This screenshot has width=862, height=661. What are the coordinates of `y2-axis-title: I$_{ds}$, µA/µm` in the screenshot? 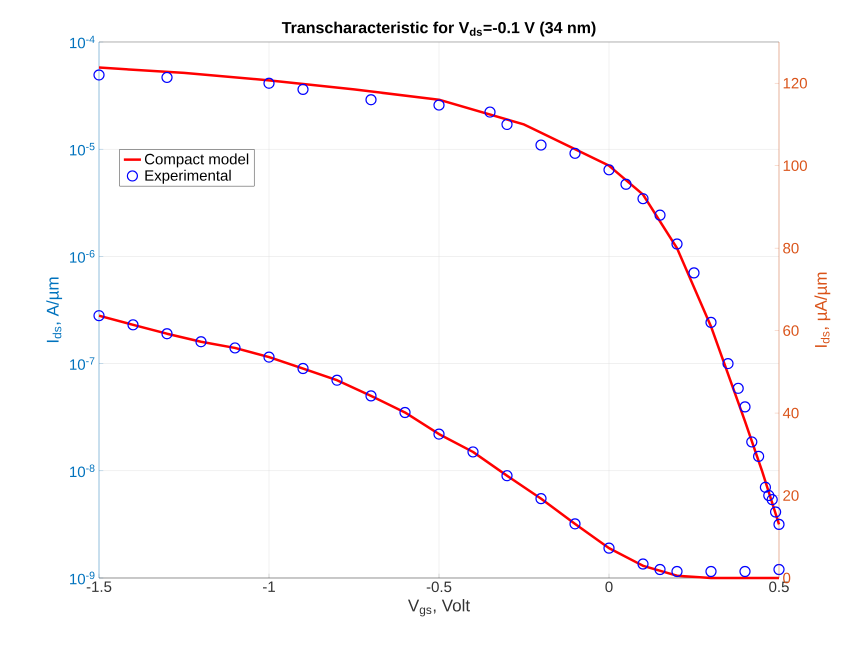 It's located at (822, 309).